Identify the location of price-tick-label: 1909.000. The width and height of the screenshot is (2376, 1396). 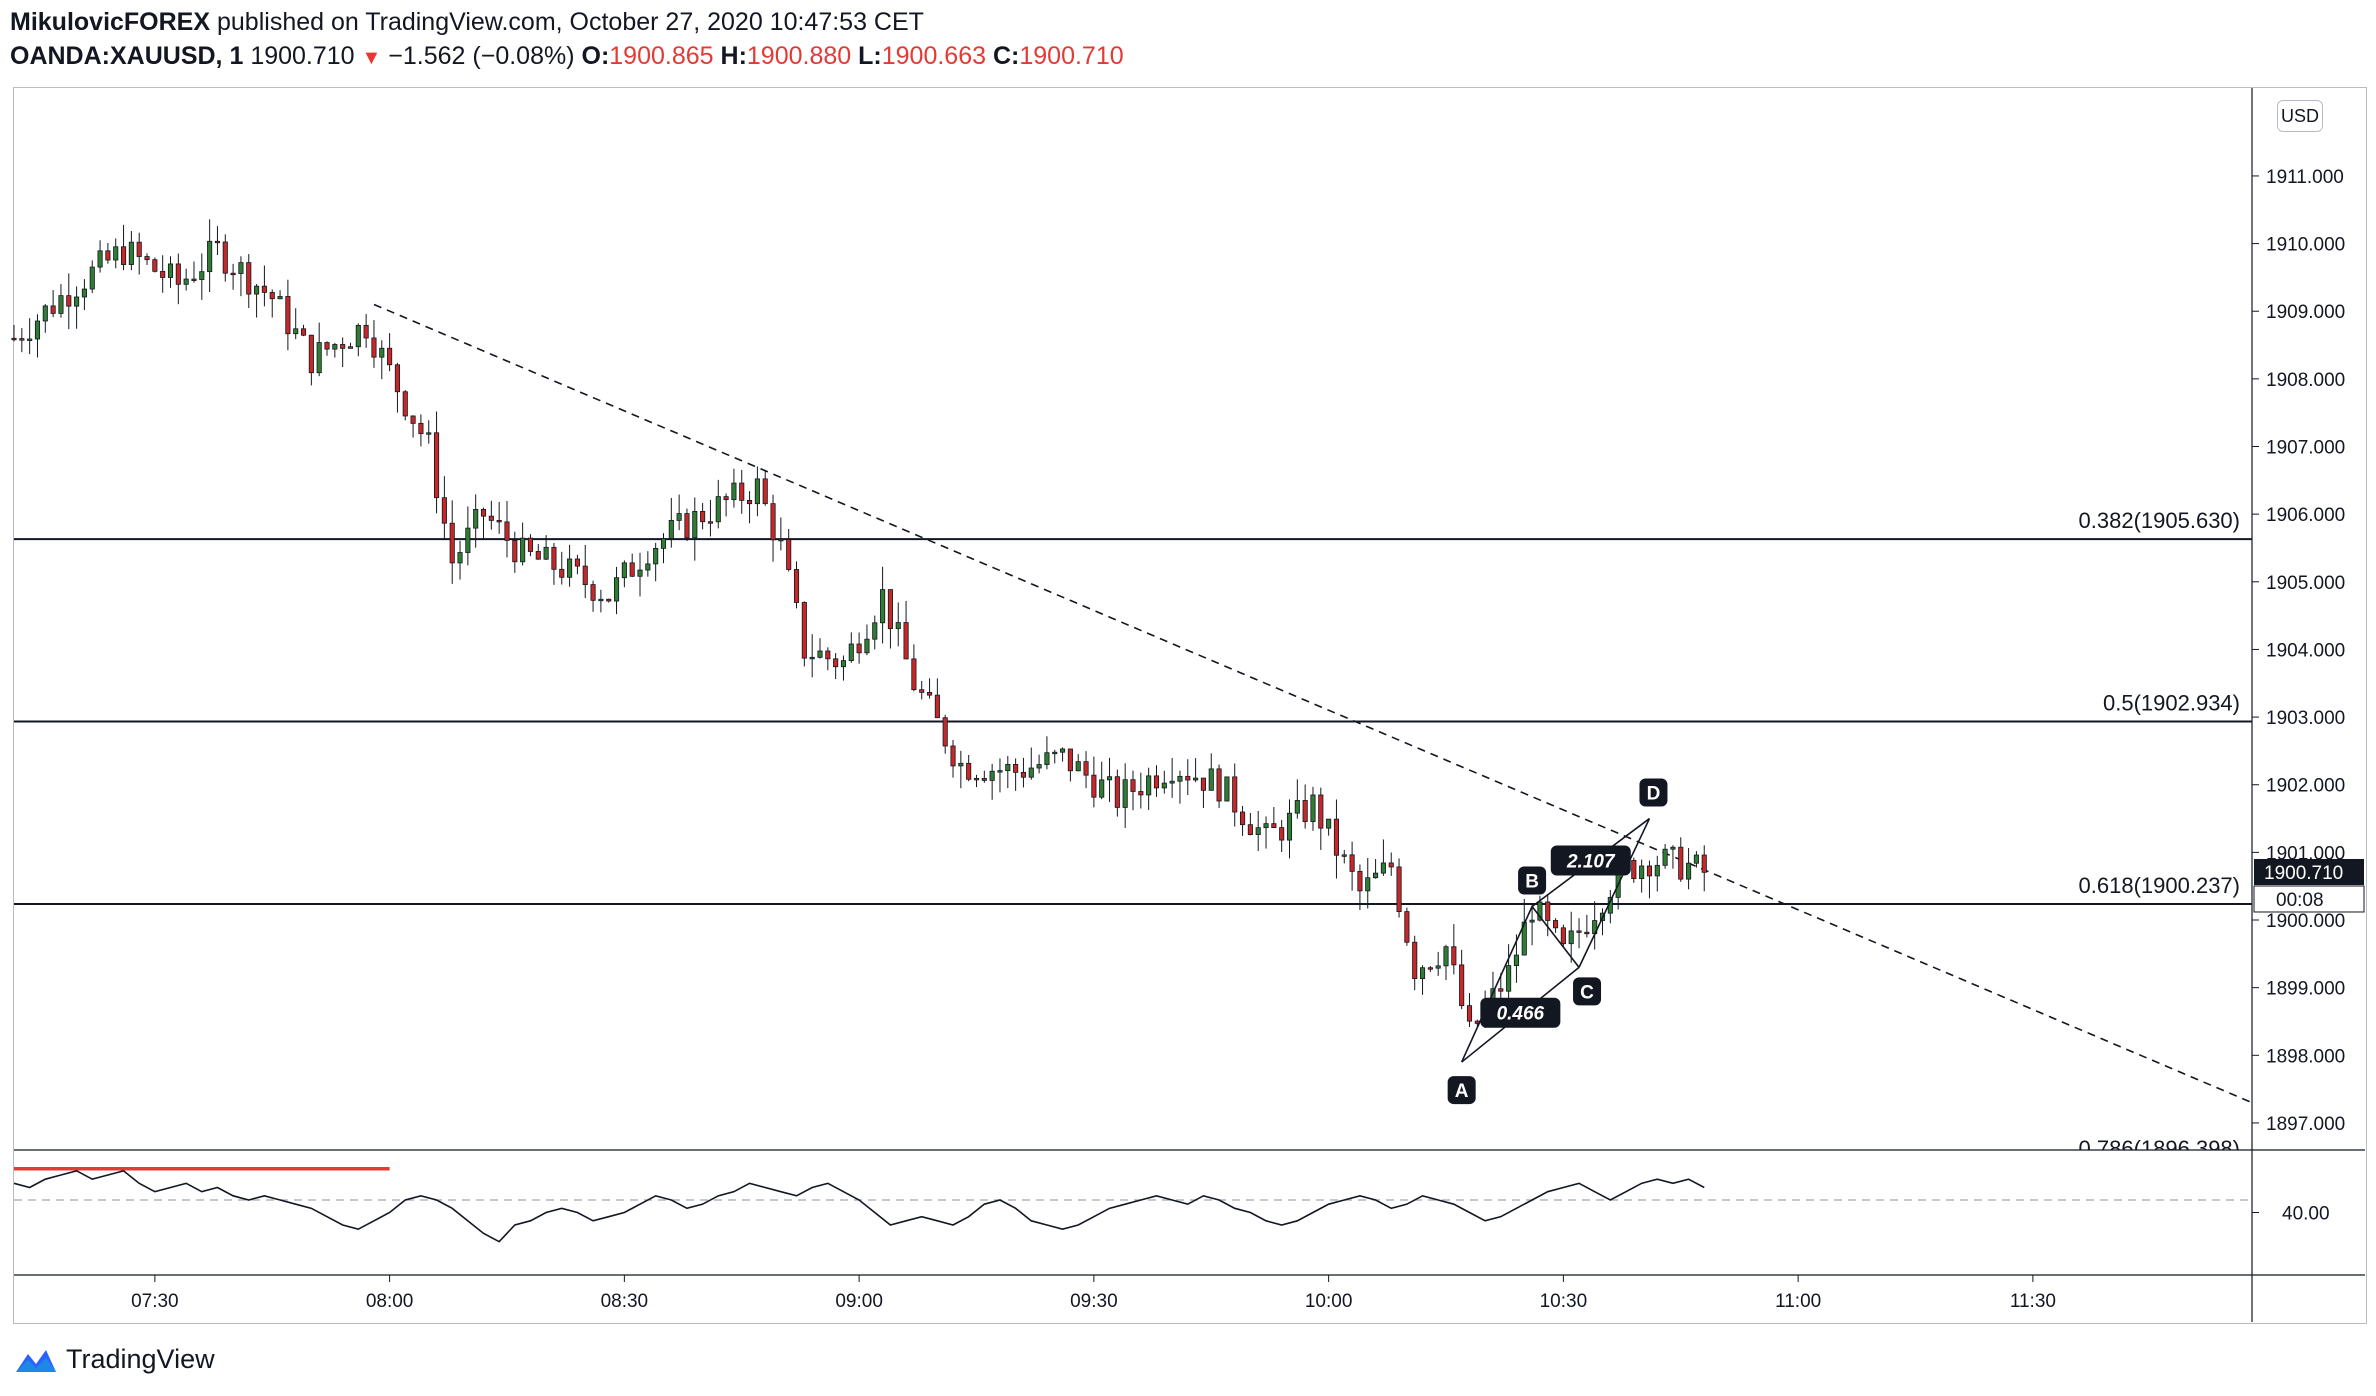
(2305, 312).